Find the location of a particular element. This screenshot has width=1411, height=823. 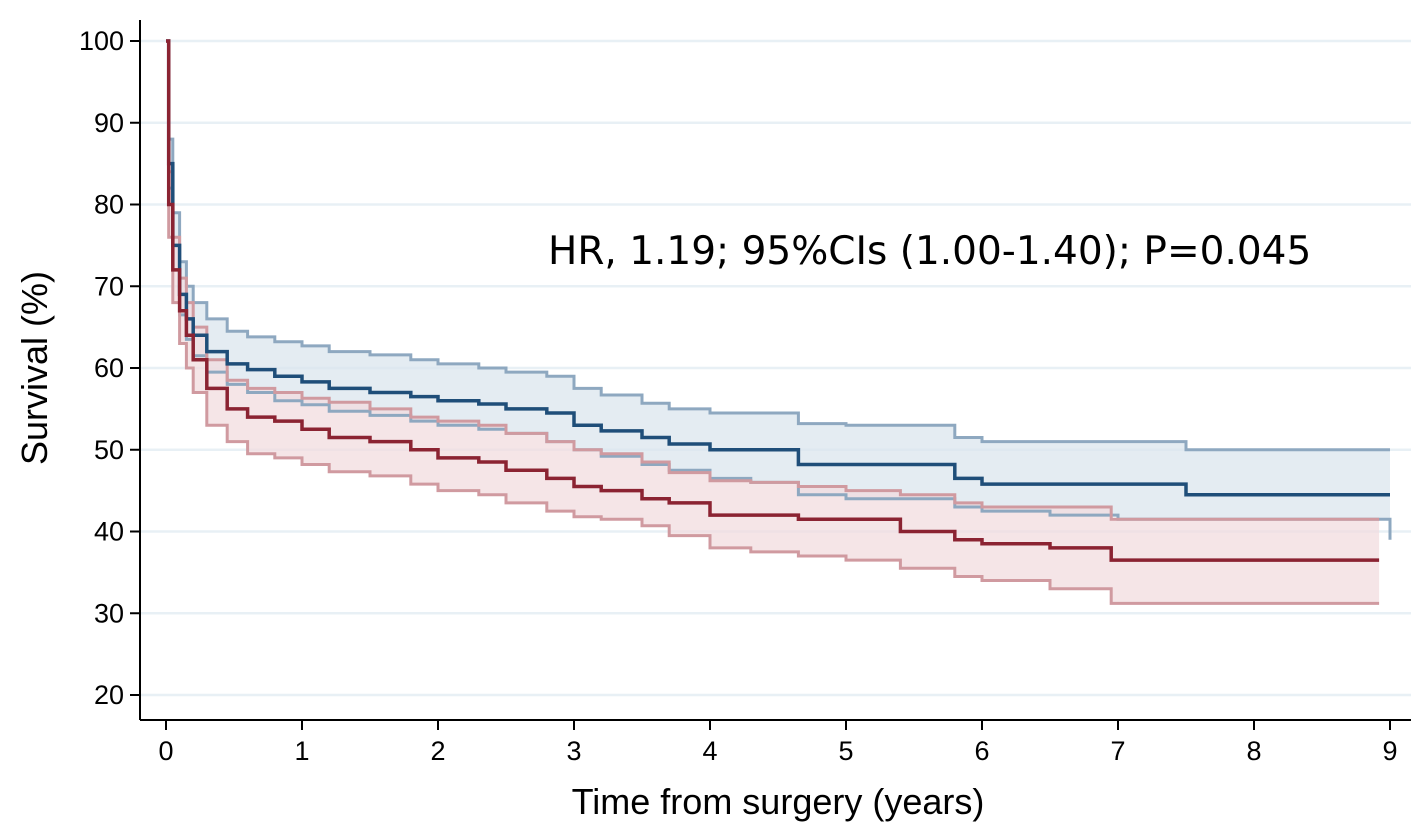

hazard-ratio-annotation: HR, 1.19; 95%CIs (1.00-1.40); P=0.045 is located at coordinates (929, 251).